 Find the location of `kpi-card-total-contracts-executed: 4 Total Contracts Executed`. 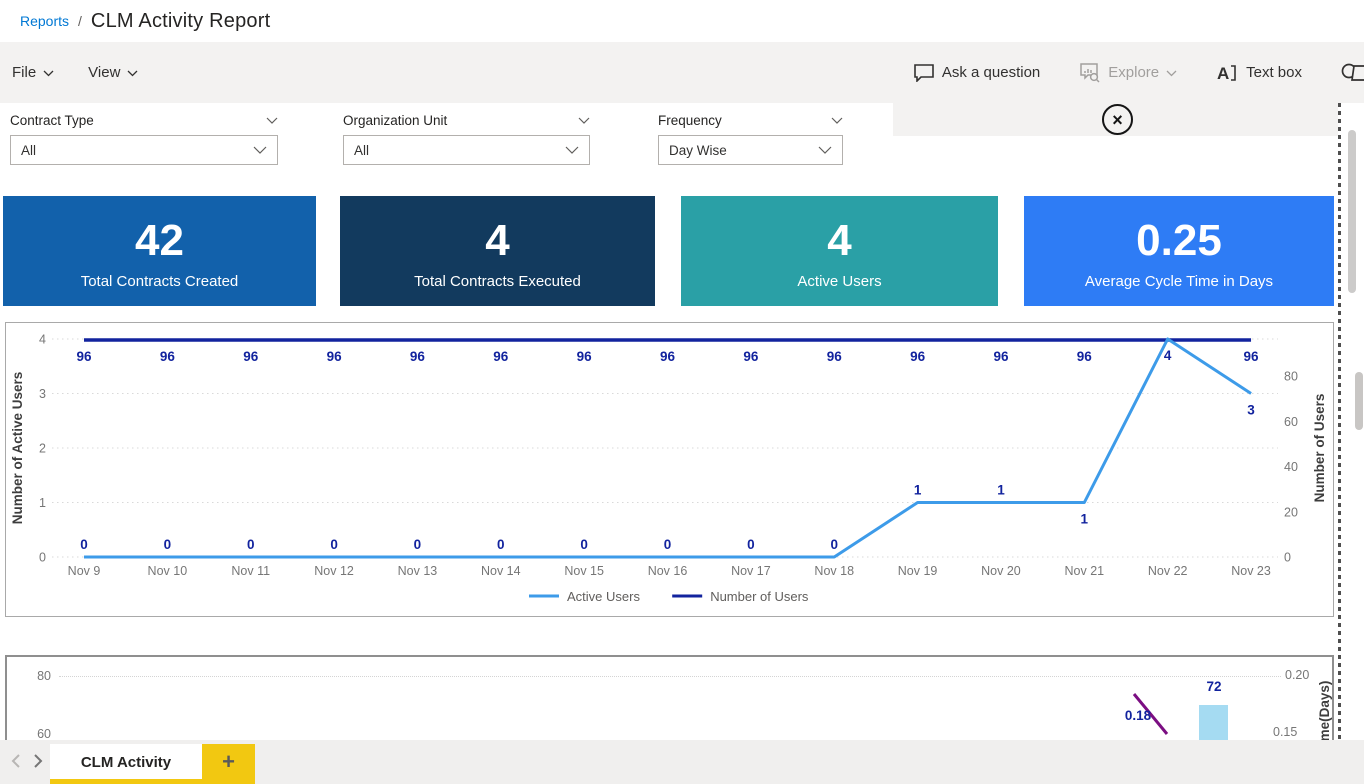

kpi-card-total-contracts-executed: 4 Total Contracts Executed is located at coordinates (497, 251).